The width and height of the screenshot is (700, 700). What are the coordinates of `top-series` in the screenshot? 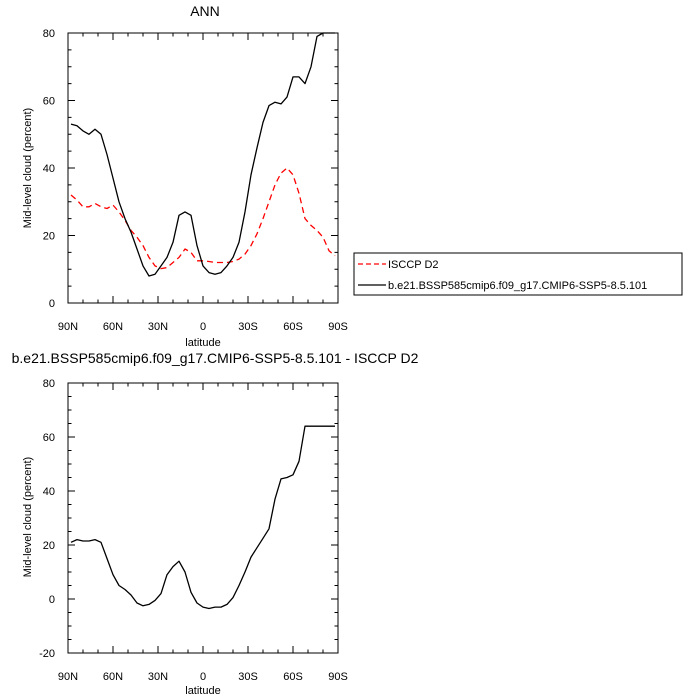 It's located at (203, 154).